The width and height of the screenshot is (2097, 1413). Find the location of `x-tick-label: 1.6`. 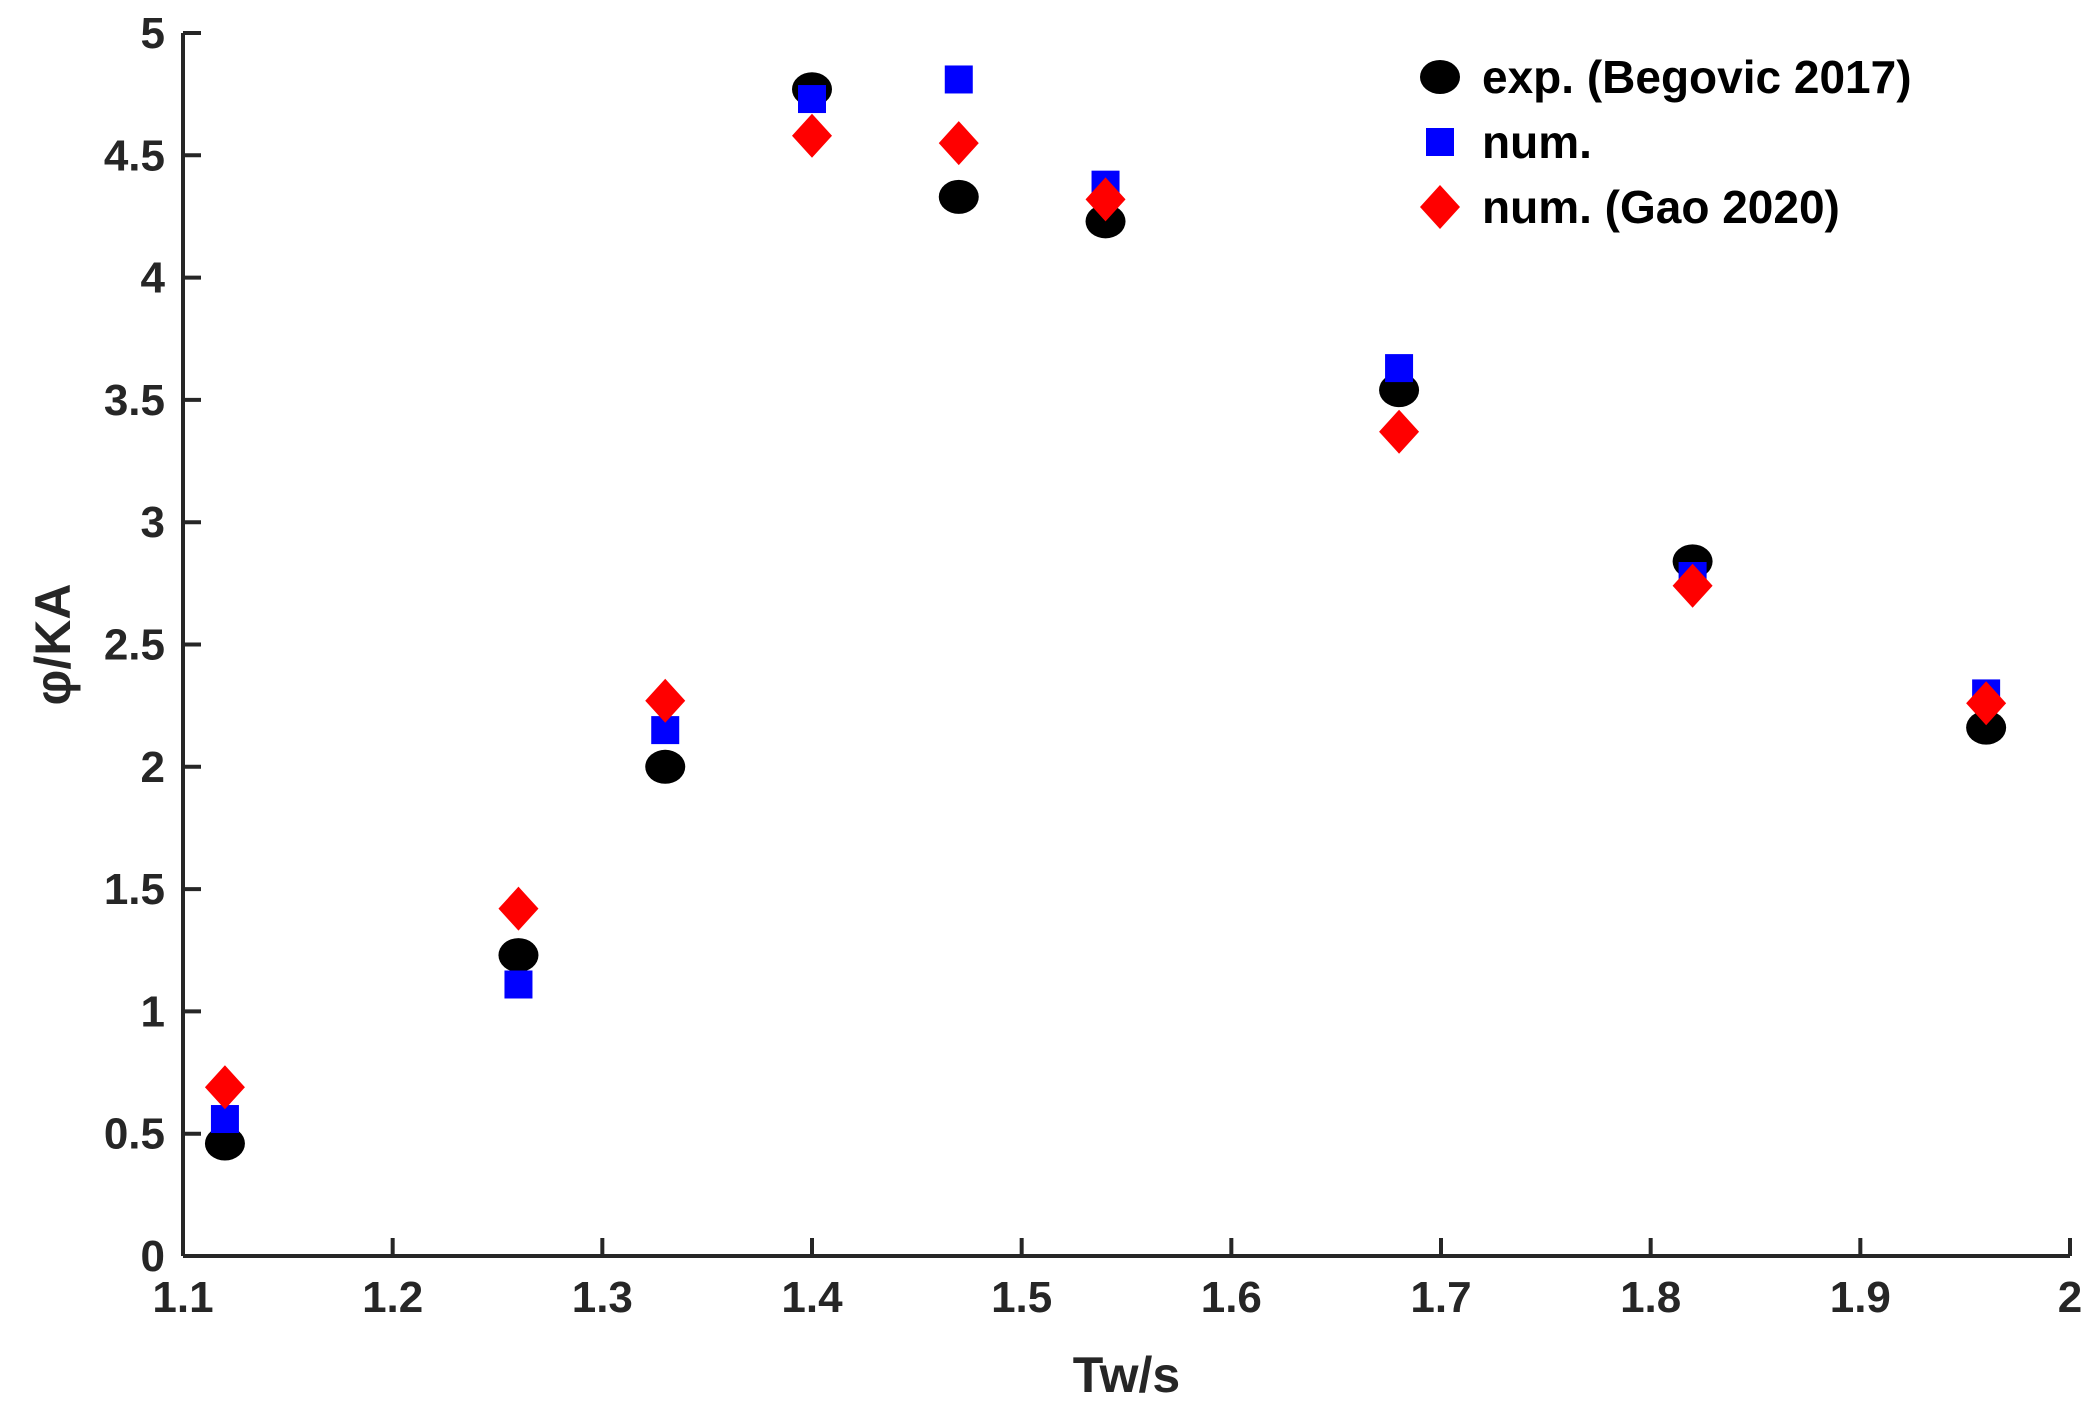

x-tick-label: 1.6 is located at coordinates (1231, 1297).